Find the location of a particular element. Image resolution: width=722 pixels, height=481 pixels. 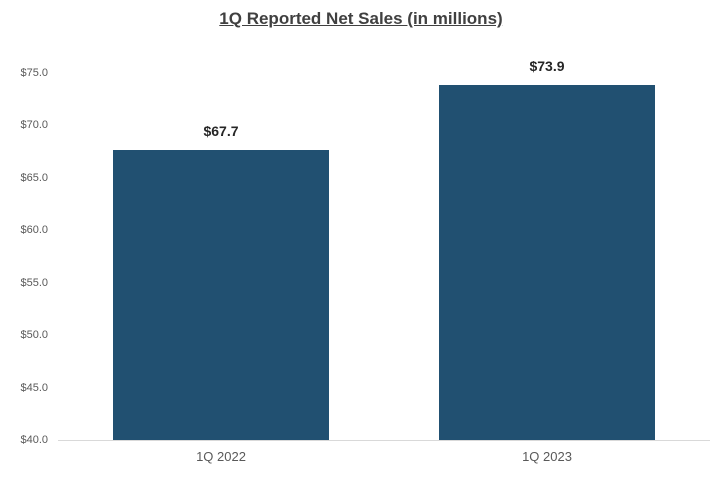

y-tick-label: $45.0 is located at coordinates (34, 387).